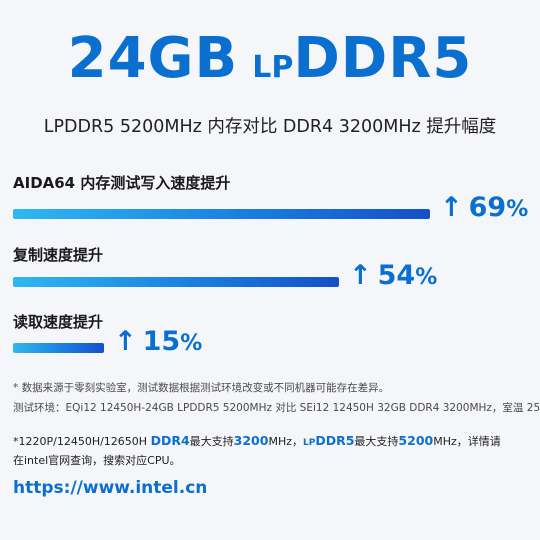  What do you see at coordinates (273, 67) in the screenshot?
I see `headline-lp: LP` at bounding box center [273, 67].